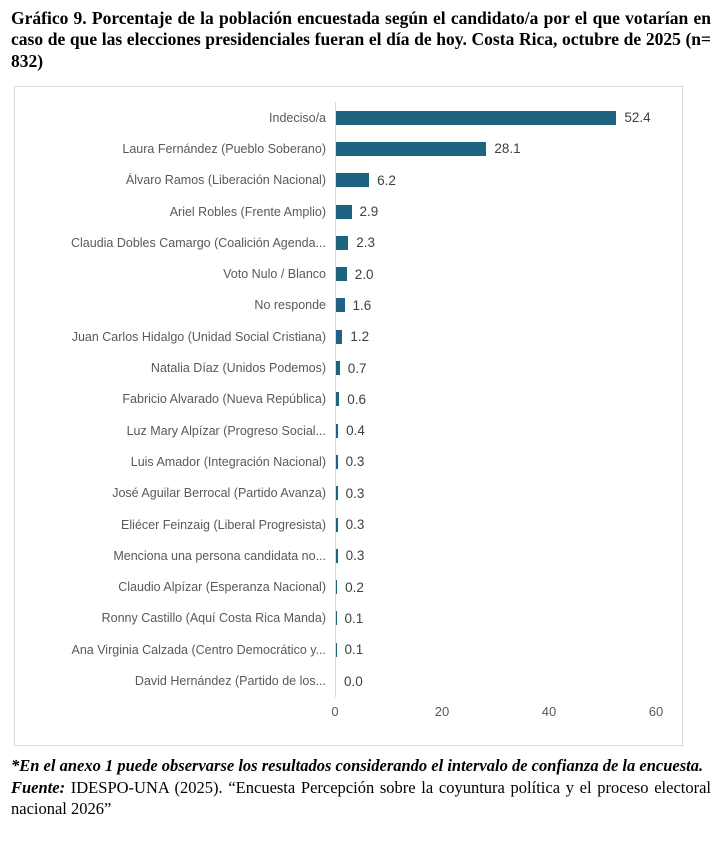  What do you see at coordinates (364, 274) in the screenshot?
I see `value-label: 2.0` at bounding box center [364, 274].